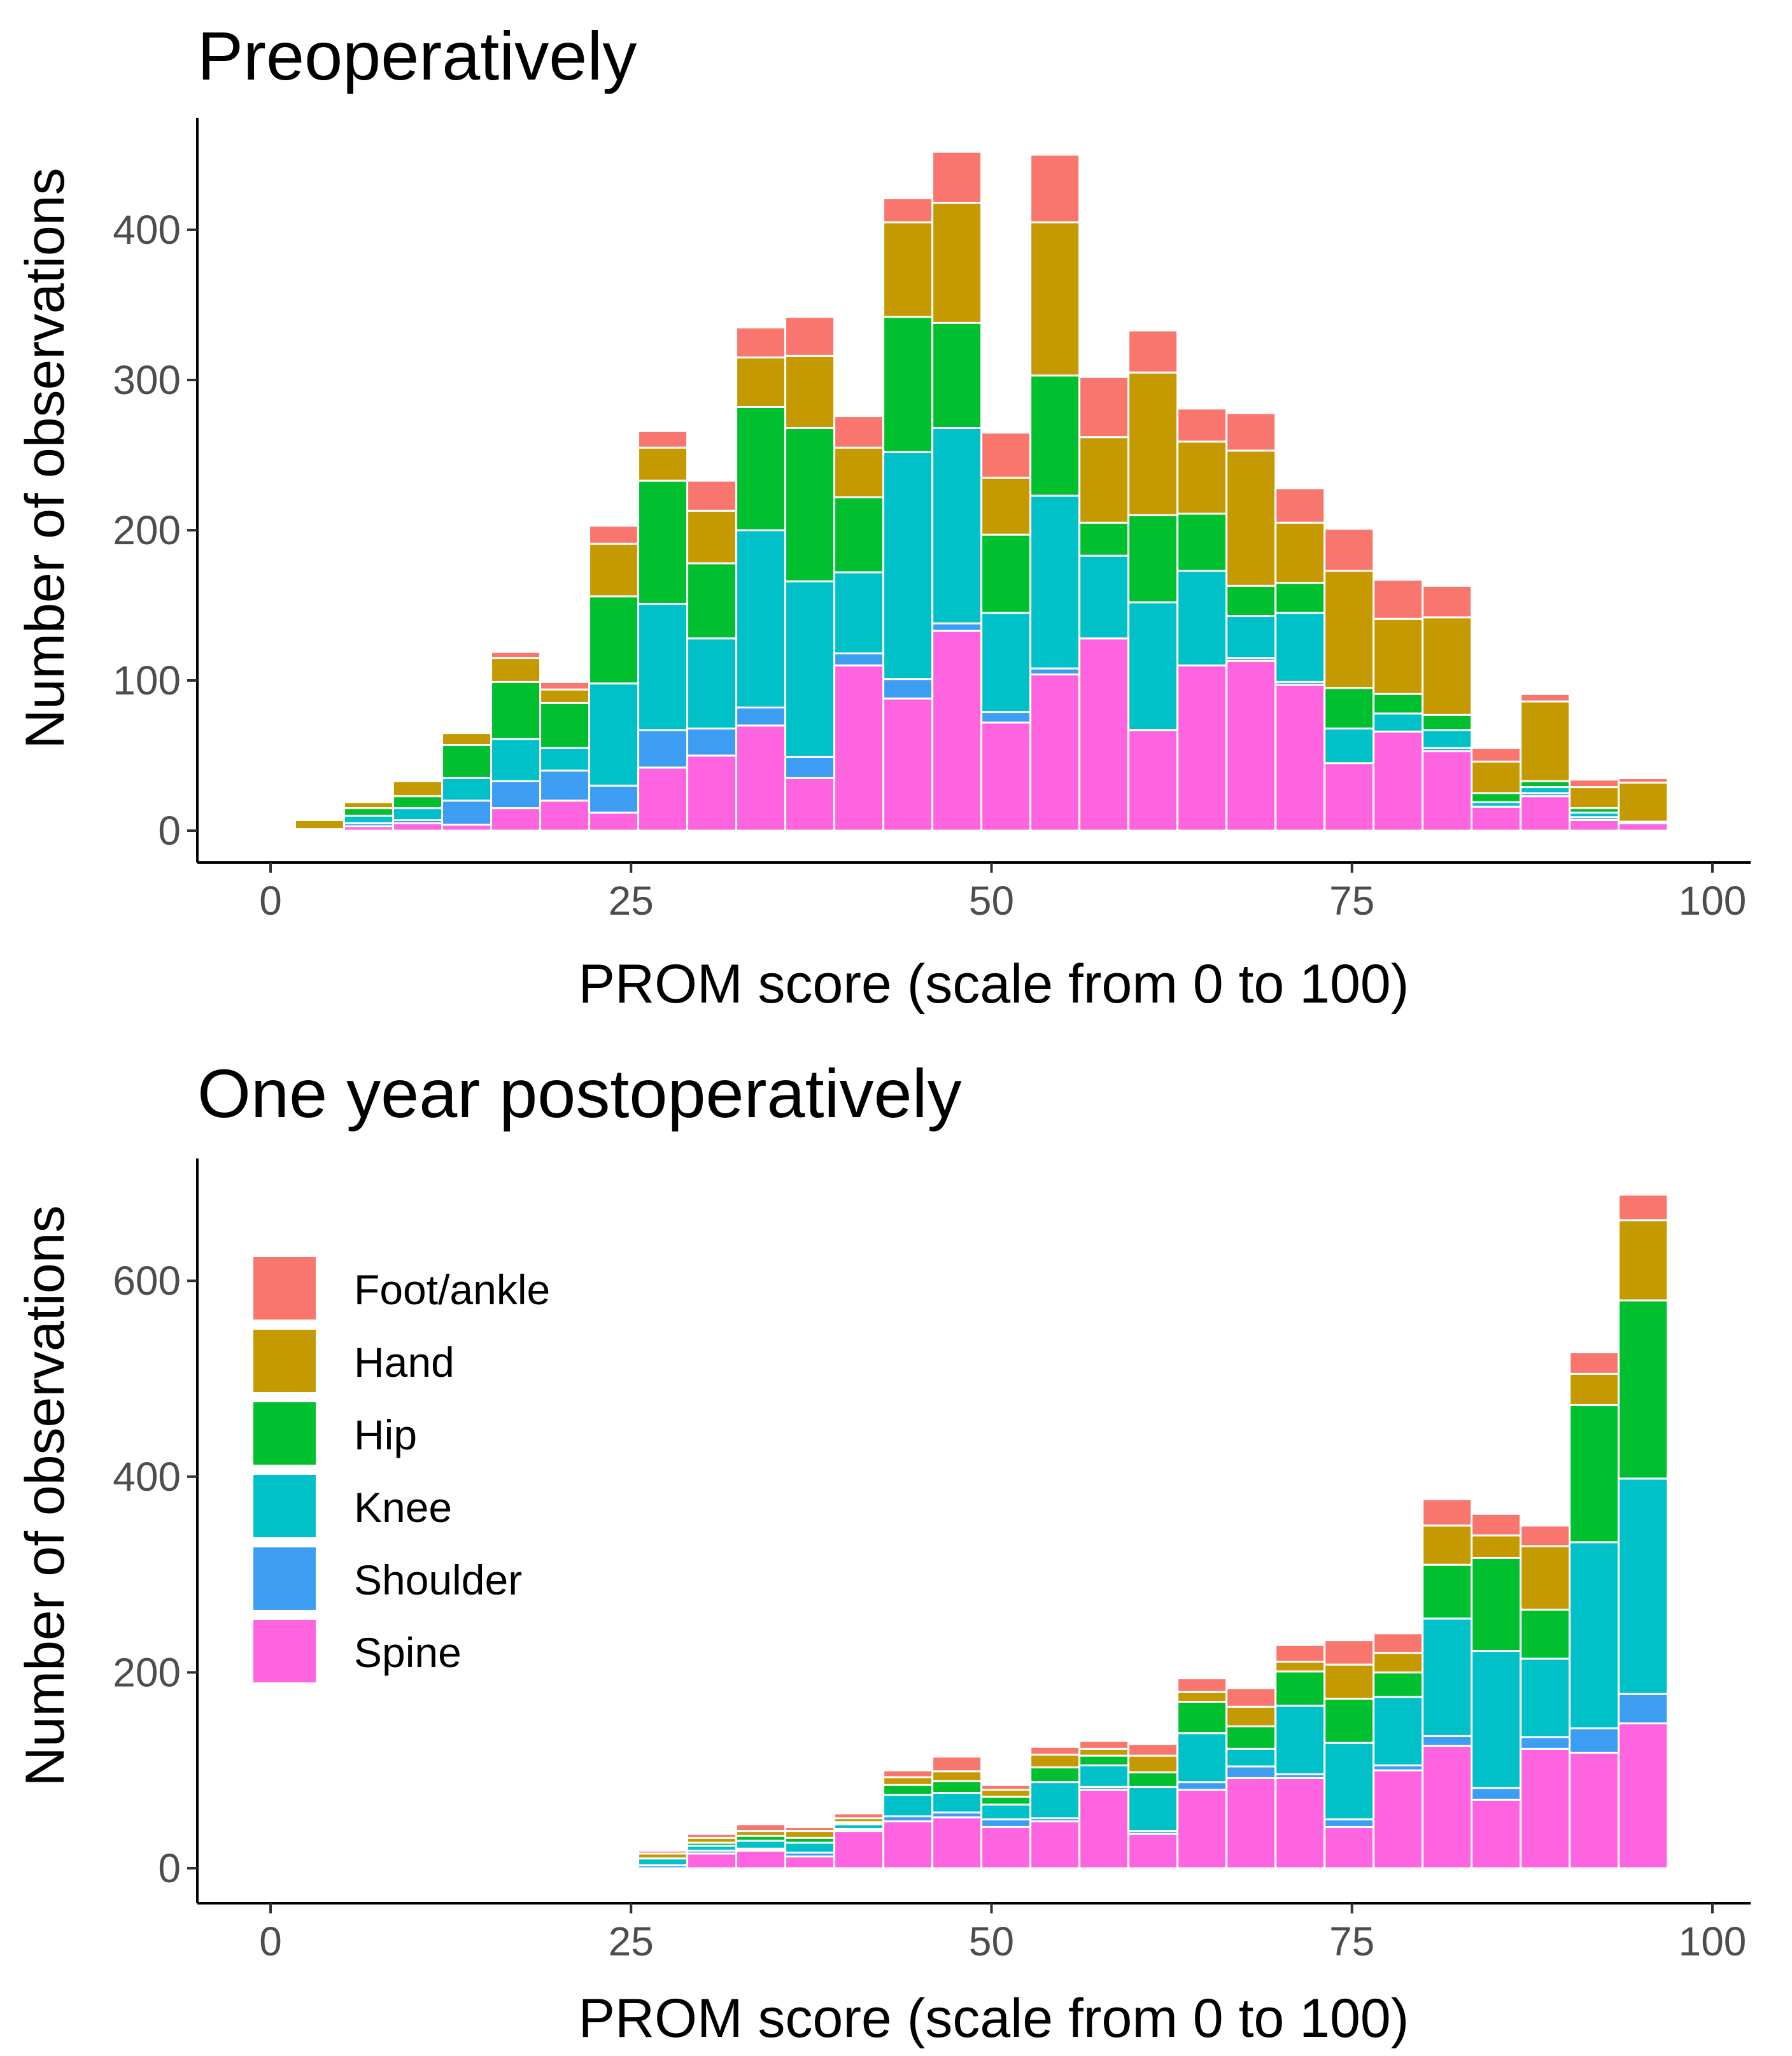 This screenshot has width=1792, height=2056. Describe the element at coordinates (284, 1361) in the screenshot. I see `legend-key-hand` at that location.